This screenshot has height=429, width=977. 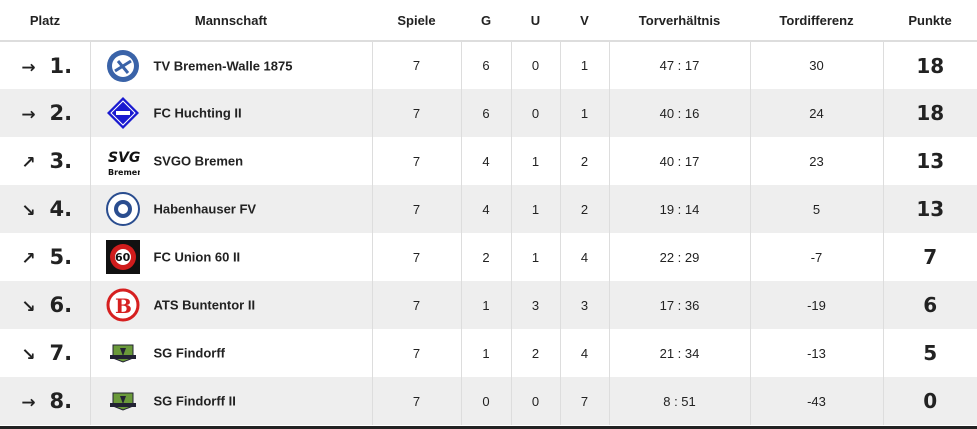 What do you see at coordinates (204, 305) in the screenshot?
I see `team-name: ATS Buntentor II` at bounding box center [204, 305].